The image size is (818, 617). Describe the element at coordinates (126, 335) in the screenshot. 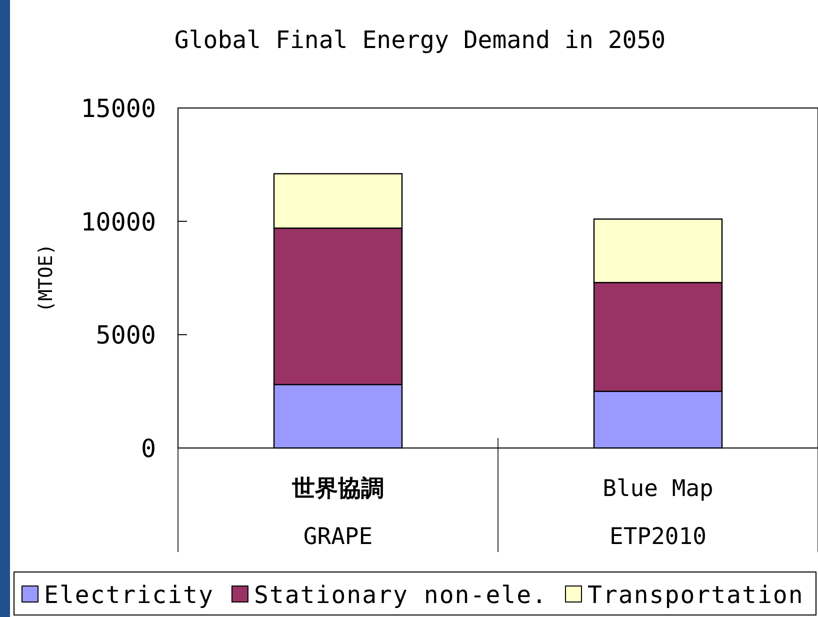

I see `y-tick-label: 5000` at that location.